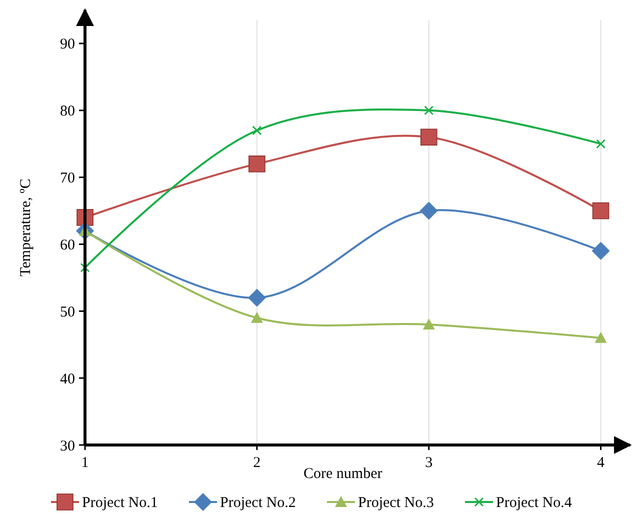 This screenshot has width=634, height=517. I want to click on y-tick-label: 70, so click(67, 178).